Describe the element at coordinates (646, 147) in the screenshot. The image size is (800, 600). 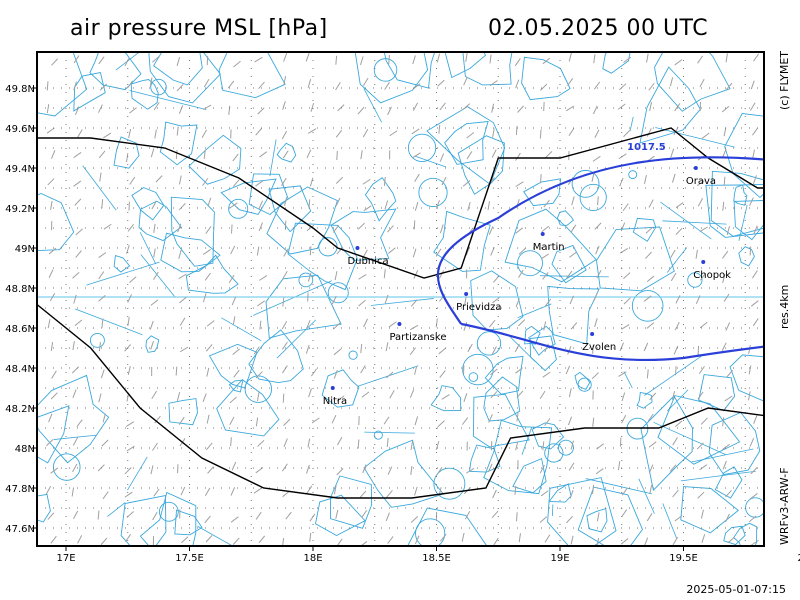
I see `isobar-label: 1017.5` at that location.